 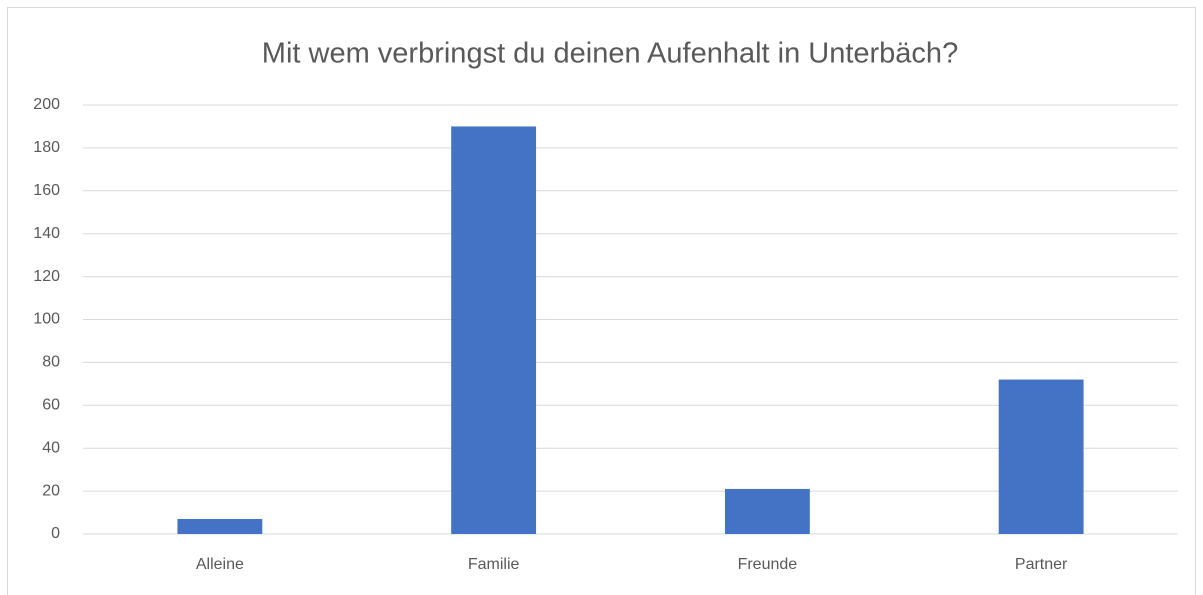 I want to click on y-tick-label: 80, so click(x=51, y=362).